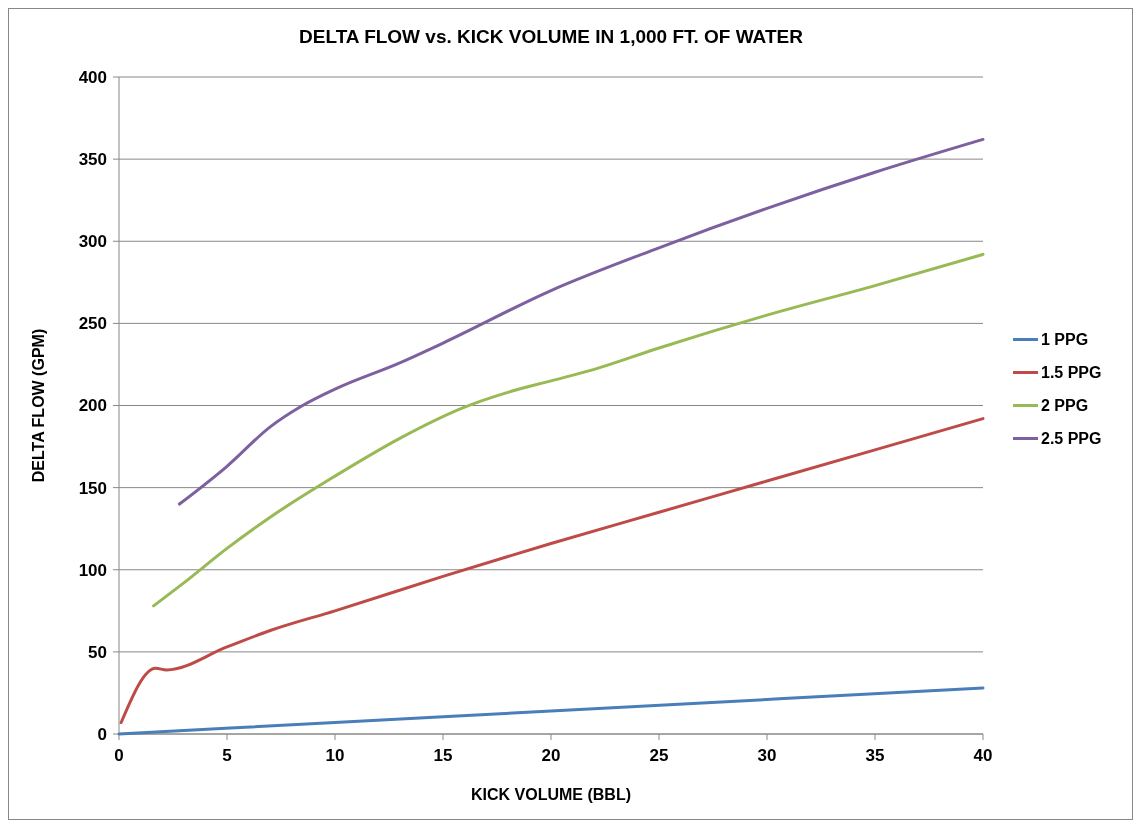  I want to click on x-tick-label: 25, so click(659, 755).